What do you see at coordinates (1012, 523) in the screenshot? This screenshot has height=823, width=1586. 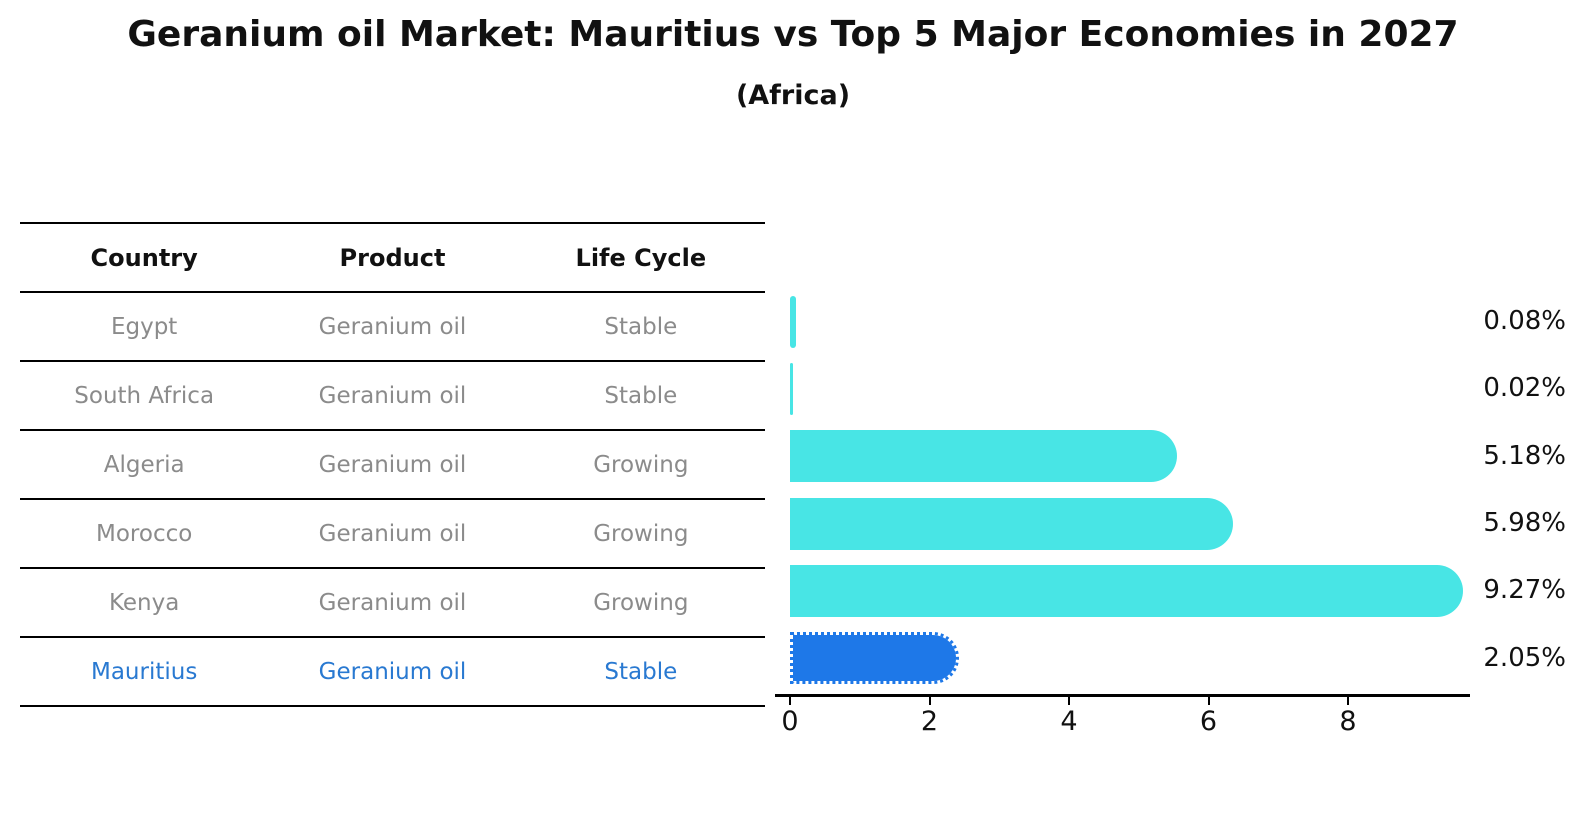 I see `bar-morocco` at bounding box center [1012, 523].